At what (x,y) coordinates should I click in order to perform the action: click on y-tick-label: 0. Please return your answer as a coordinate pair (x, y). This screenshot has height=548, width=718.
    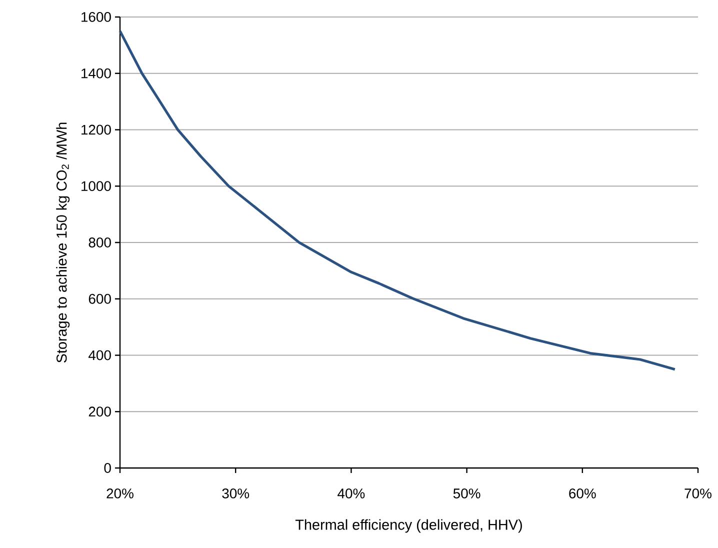
    Looking at the image, I should click on (107, 468).